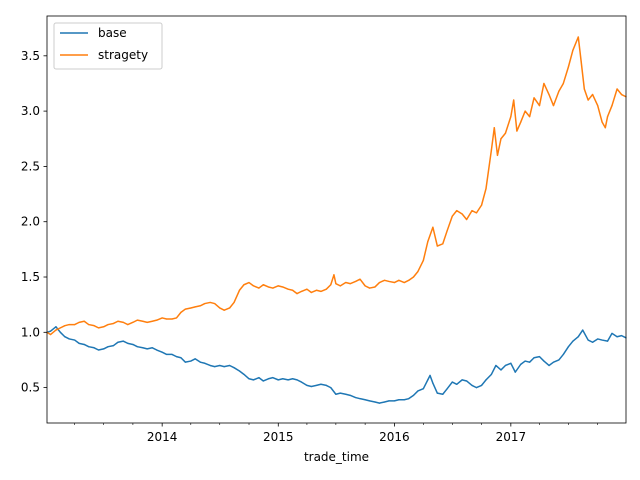 This screenshot has height=480, width=640. Describe the element at coordinates (511, 437) in the screenshot. I see `x-tick-label: 2017` at that location.